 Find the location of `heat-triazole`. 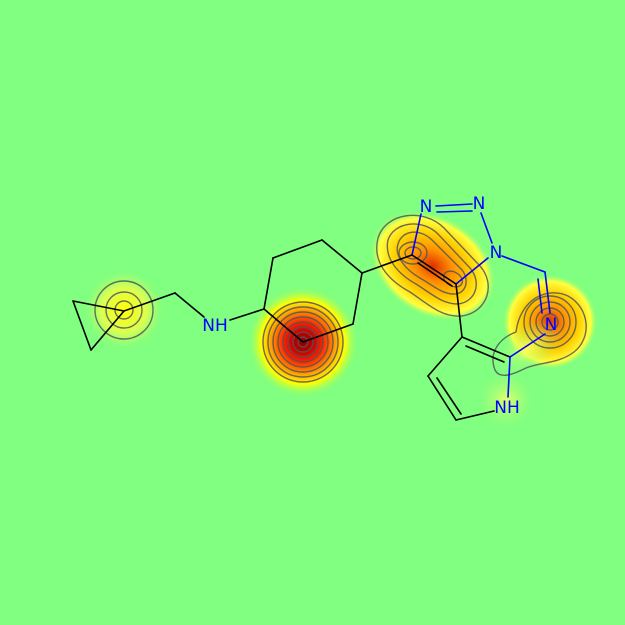

heat-triazole is located at coordinates (433, 266).